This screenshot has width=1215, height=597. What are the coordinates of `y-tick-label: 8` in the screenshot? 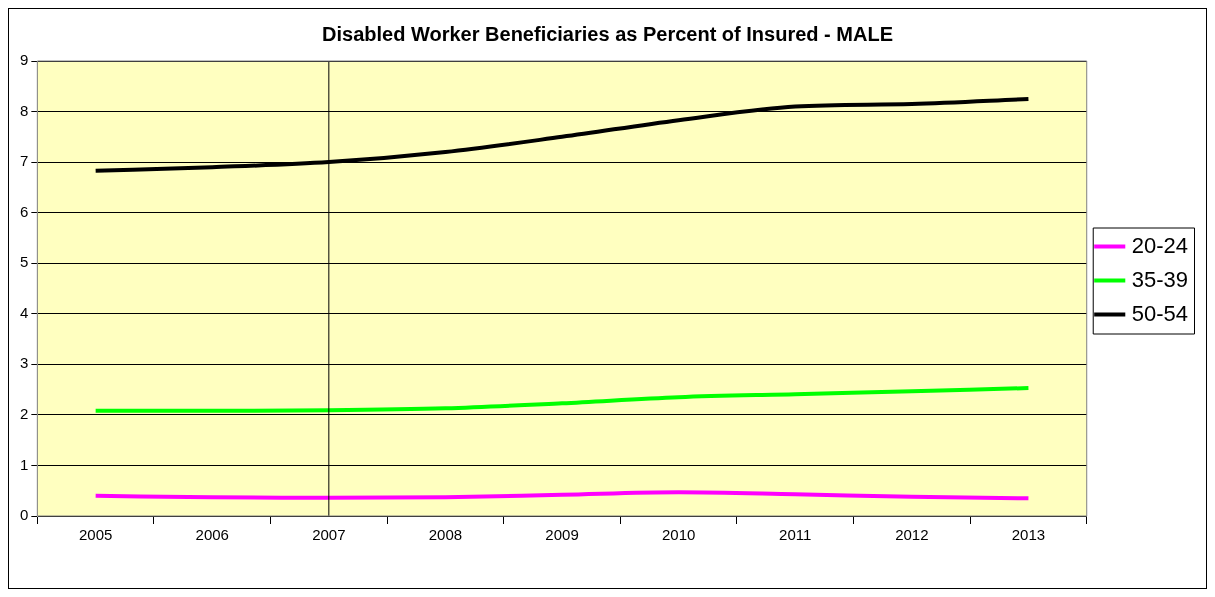 It's located at (24, 110).